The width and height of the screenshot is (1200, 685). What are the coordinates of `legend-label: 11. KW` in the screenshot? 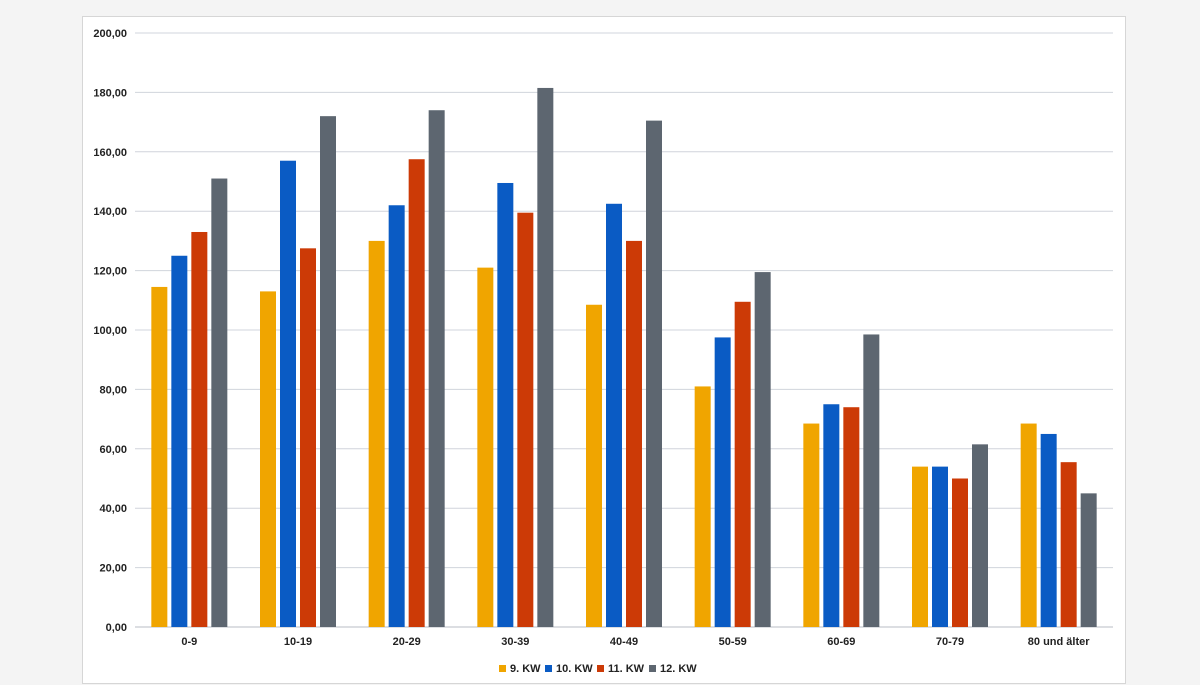 It's located at (626, 669).